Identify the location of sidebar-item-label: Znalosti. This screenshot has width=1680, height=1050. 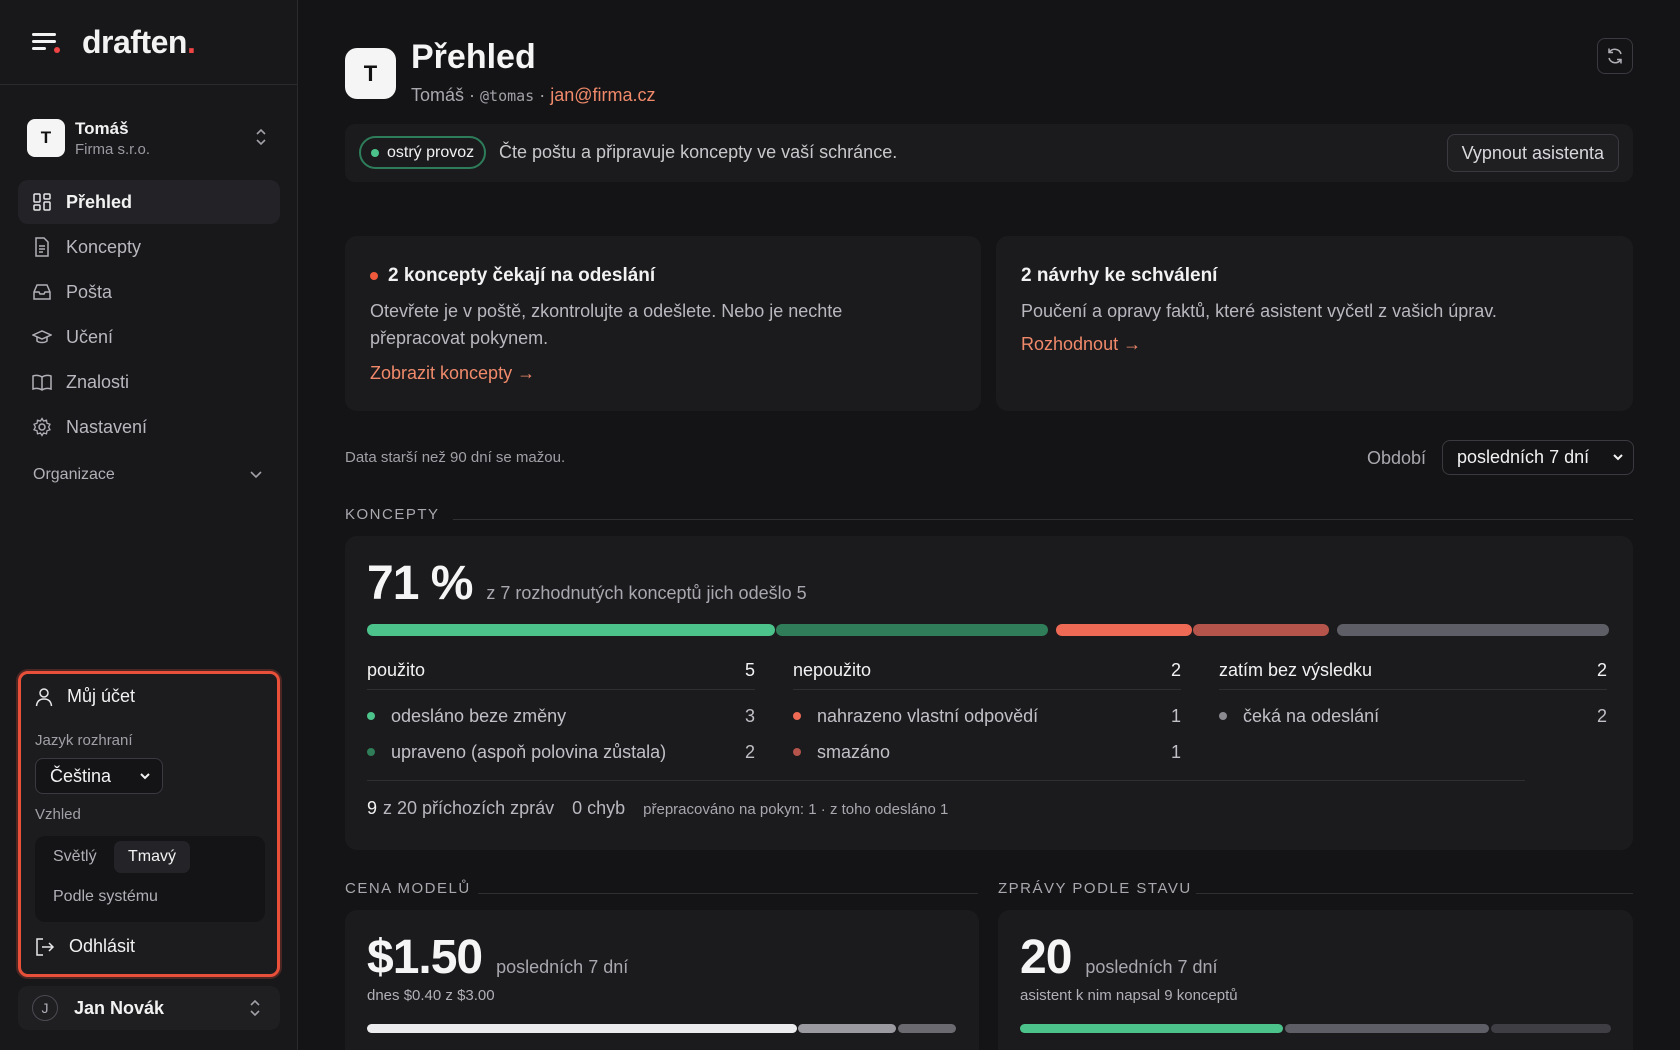
(98, 381).